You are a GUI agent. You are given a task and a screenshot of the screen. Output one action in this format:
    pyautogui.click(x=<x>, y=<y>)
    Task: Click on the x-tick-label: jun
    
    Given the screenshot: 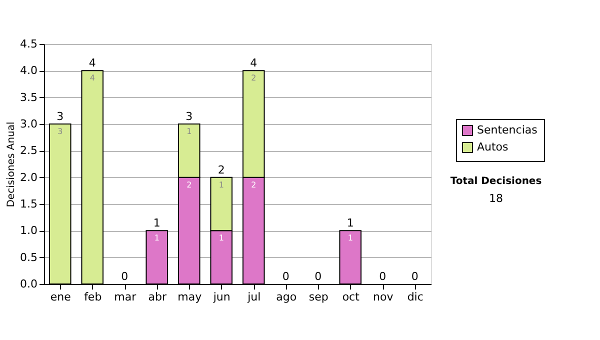 What is the action you would take?
    pyautogui.click(x=221, y=297)
    